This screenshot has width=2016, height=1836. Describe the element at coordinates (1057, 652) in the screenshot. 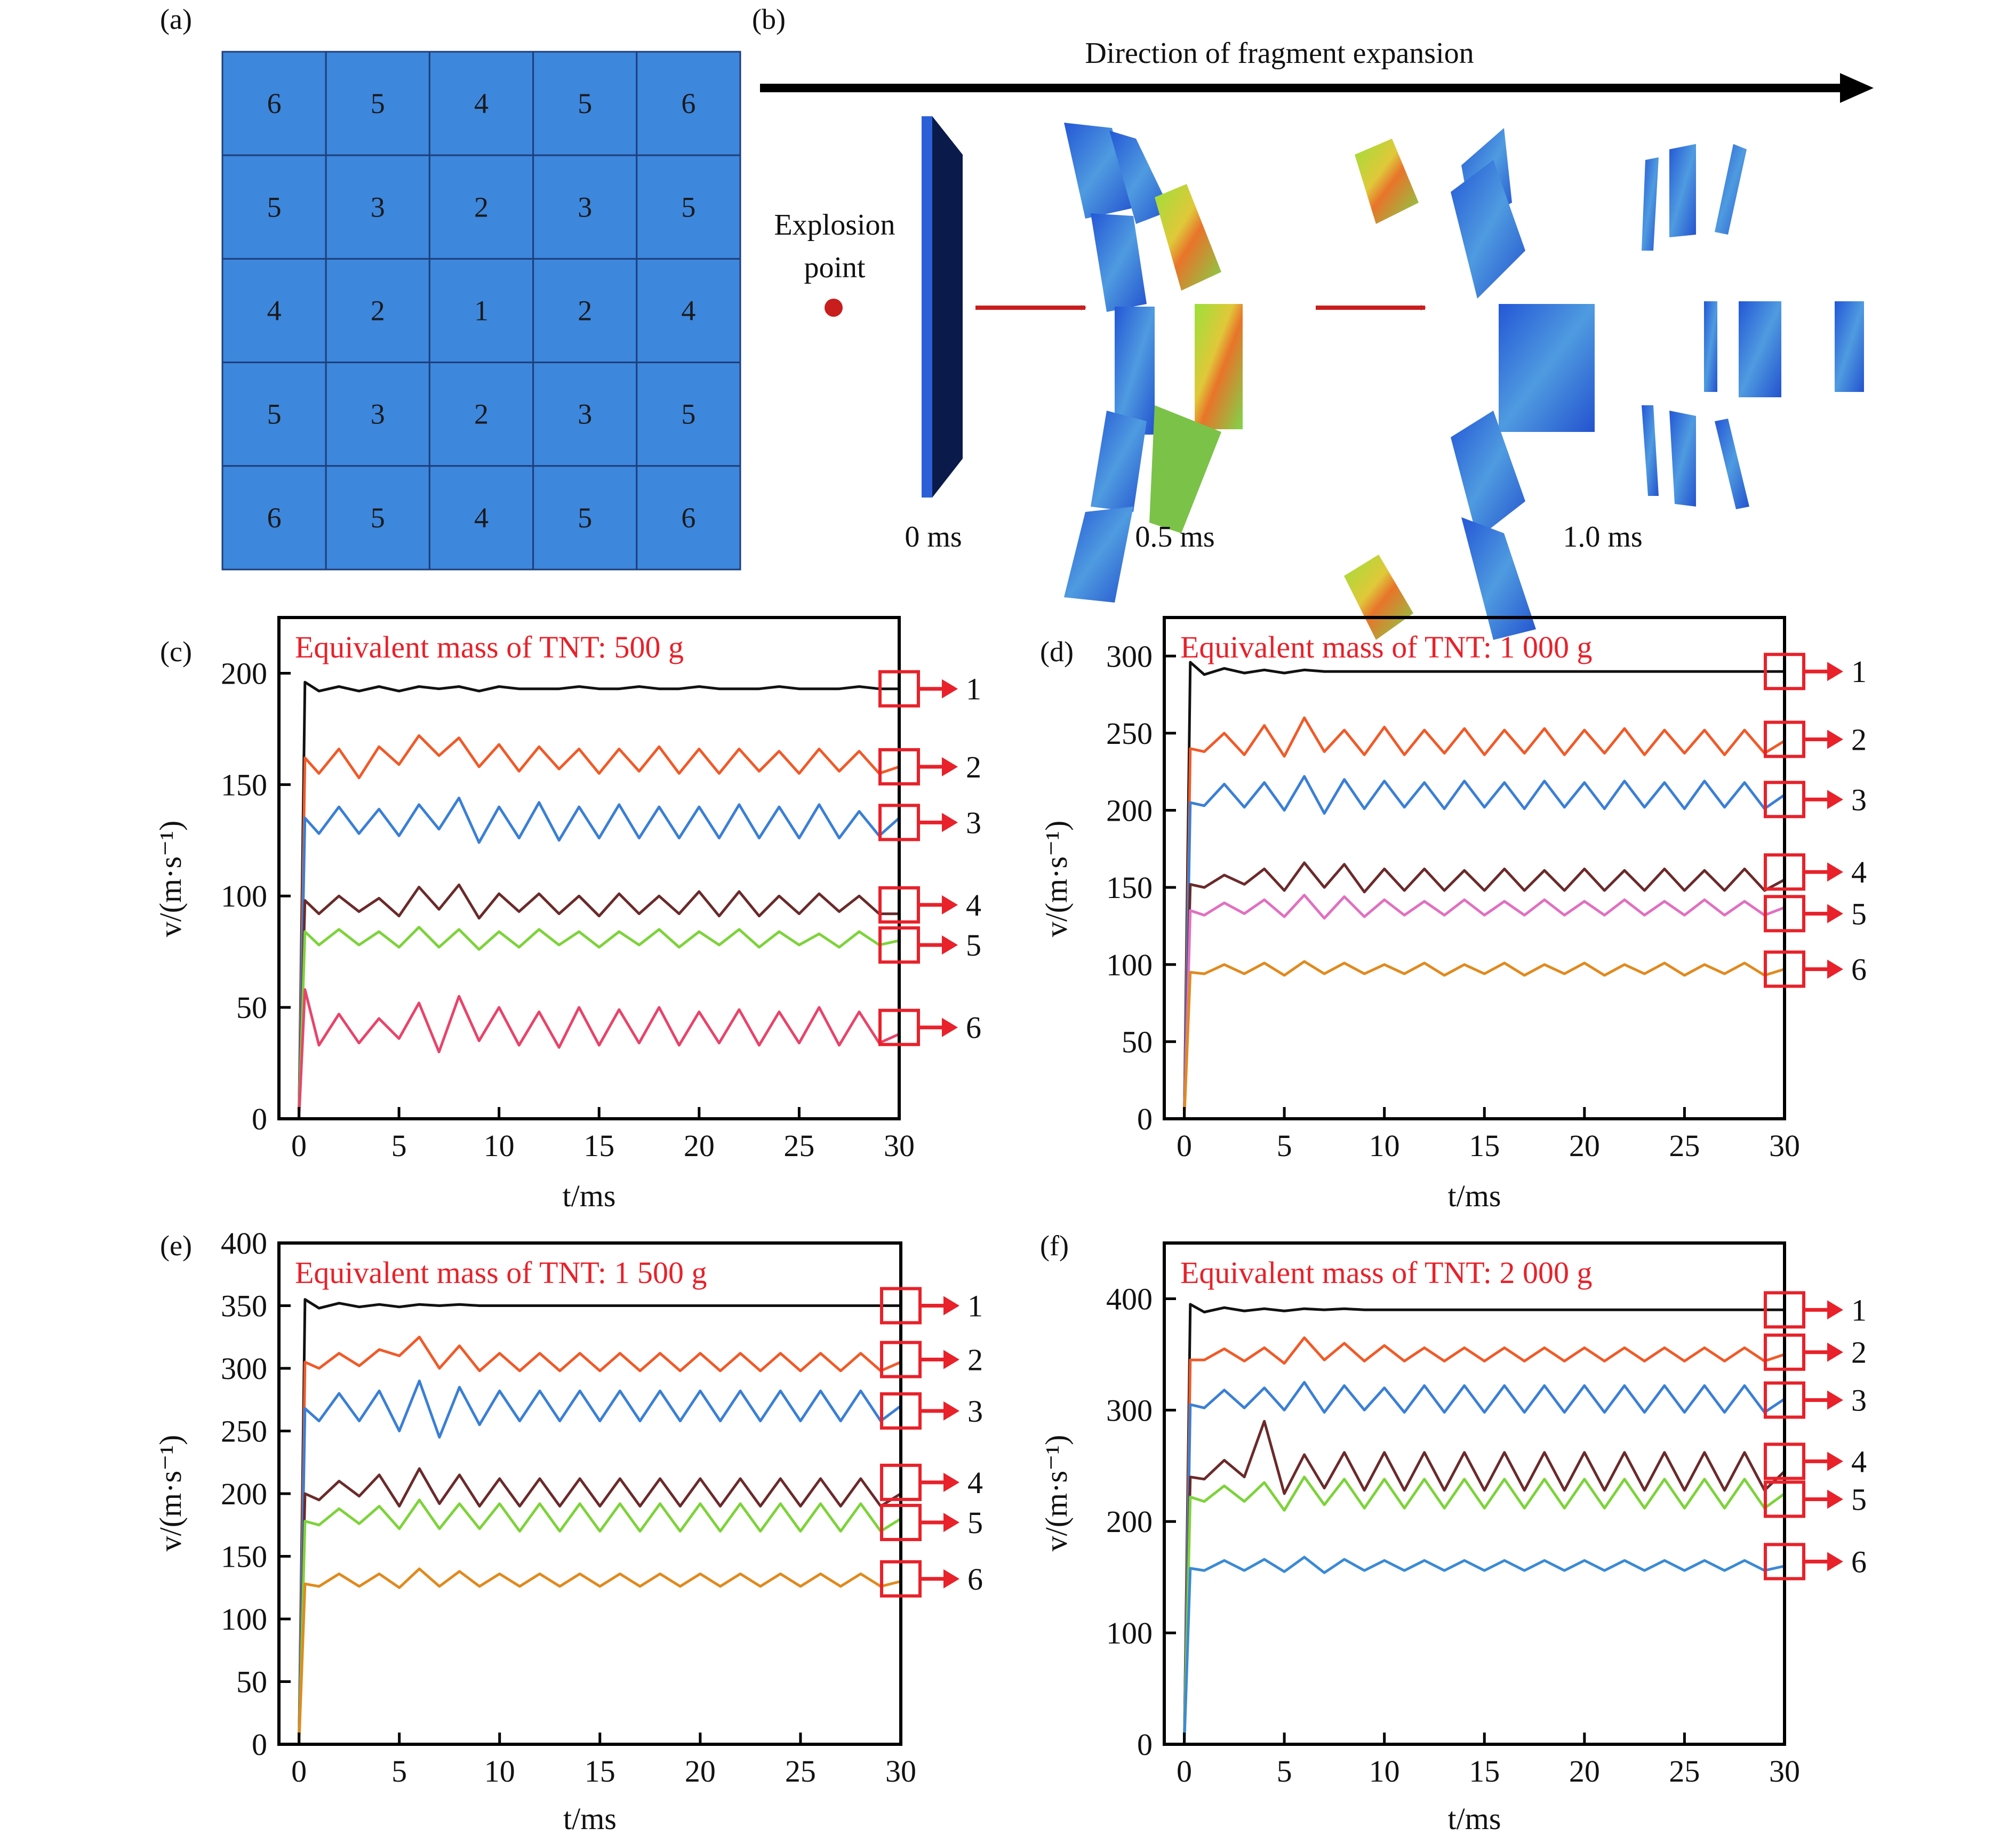

I see `panel-label: (d)` at that location.